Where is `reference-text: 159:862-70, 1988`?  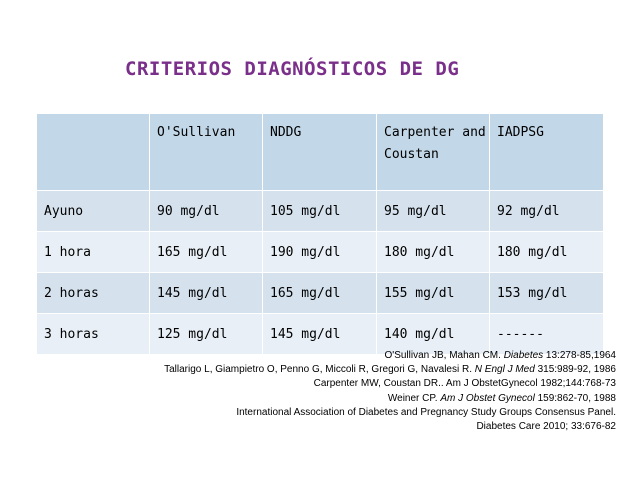
reference-text: 159:862-70, 1988 is located at coordinates (575, 398).